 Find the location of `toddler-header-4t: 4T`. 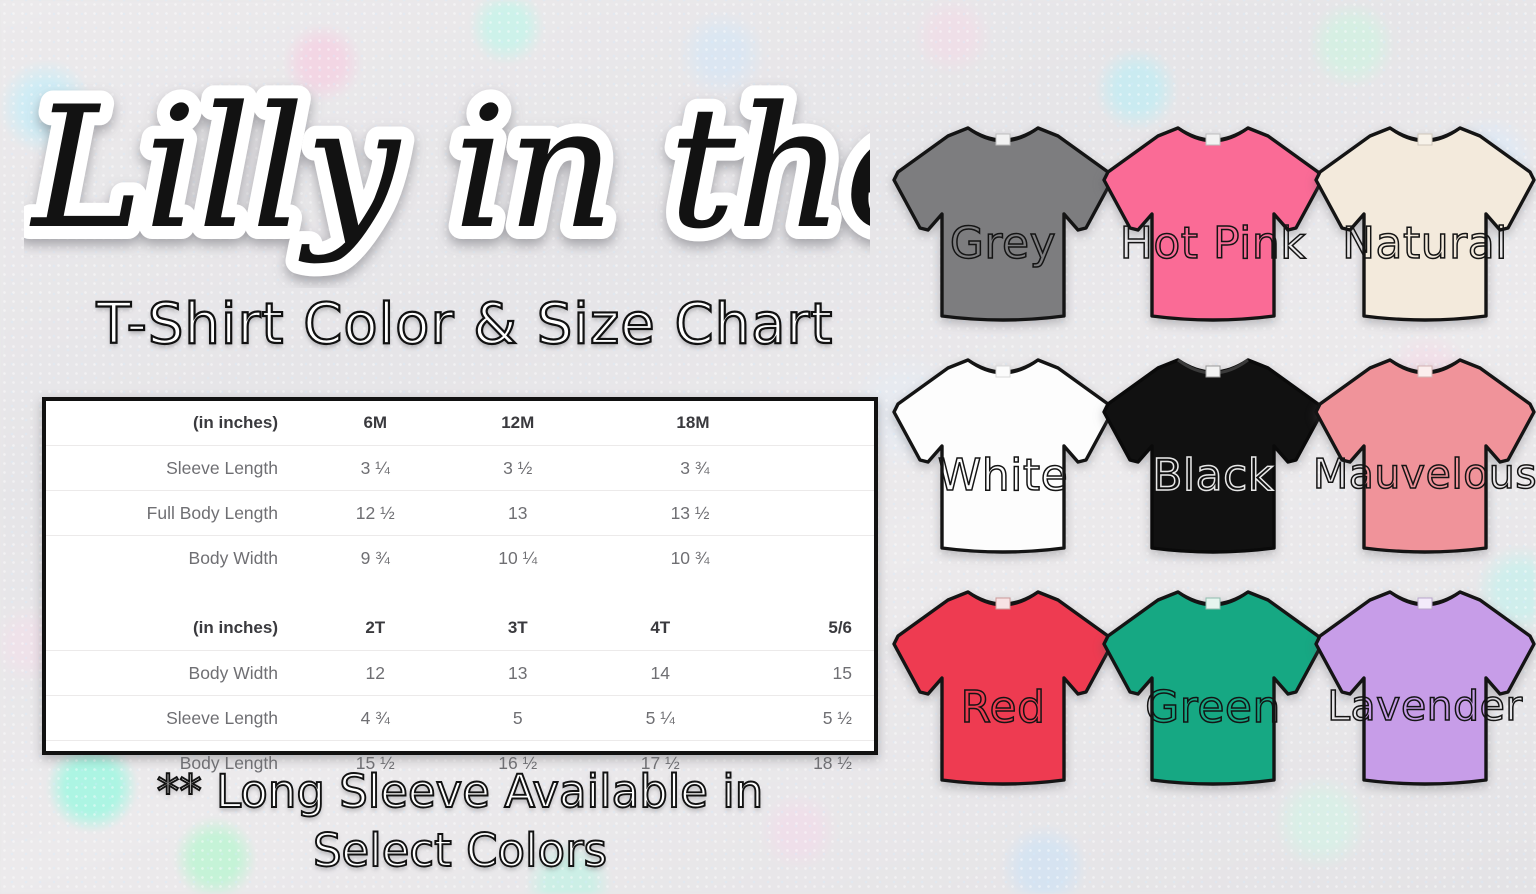

toddler-header-4t: 4T is located at coordinates (660, 627).